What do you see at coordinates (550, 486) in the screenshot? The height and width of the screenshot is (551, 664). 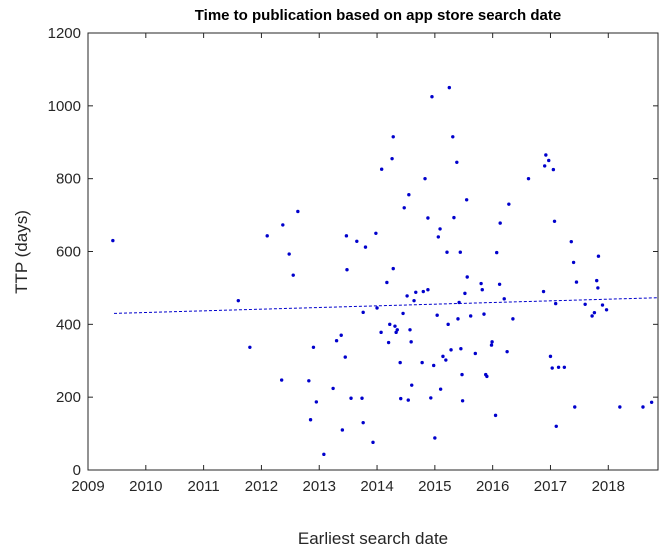 I see `x-tick-label: 2017` at bounding box center [550, 486].